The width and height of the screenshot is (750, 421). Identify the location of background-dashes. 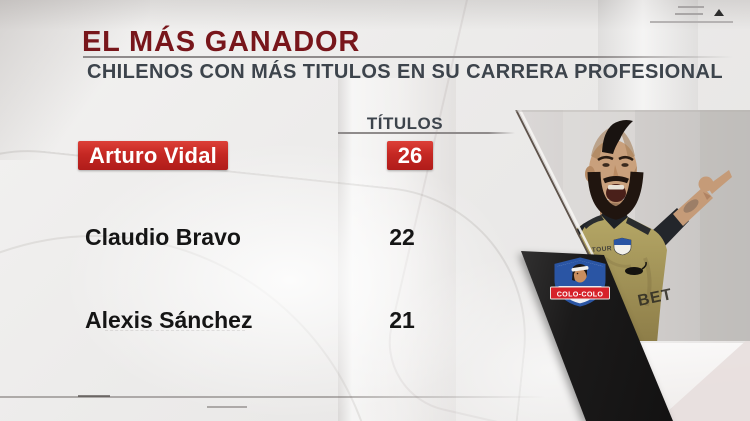
(175, 330).